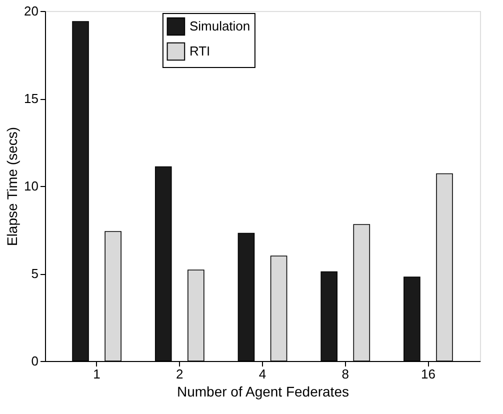  Describe the element at coordinates (96, 374) in the screenshot. I see `x-tick-label: 1` at that location.